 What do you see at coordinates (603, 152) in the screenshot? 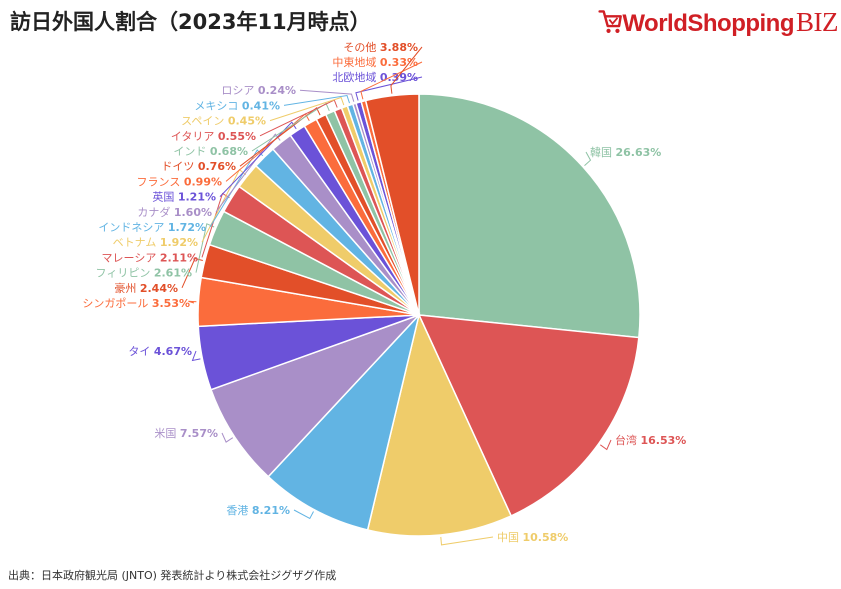
I see `slice-label-name: 韓国` at bounding box center [603, 152].